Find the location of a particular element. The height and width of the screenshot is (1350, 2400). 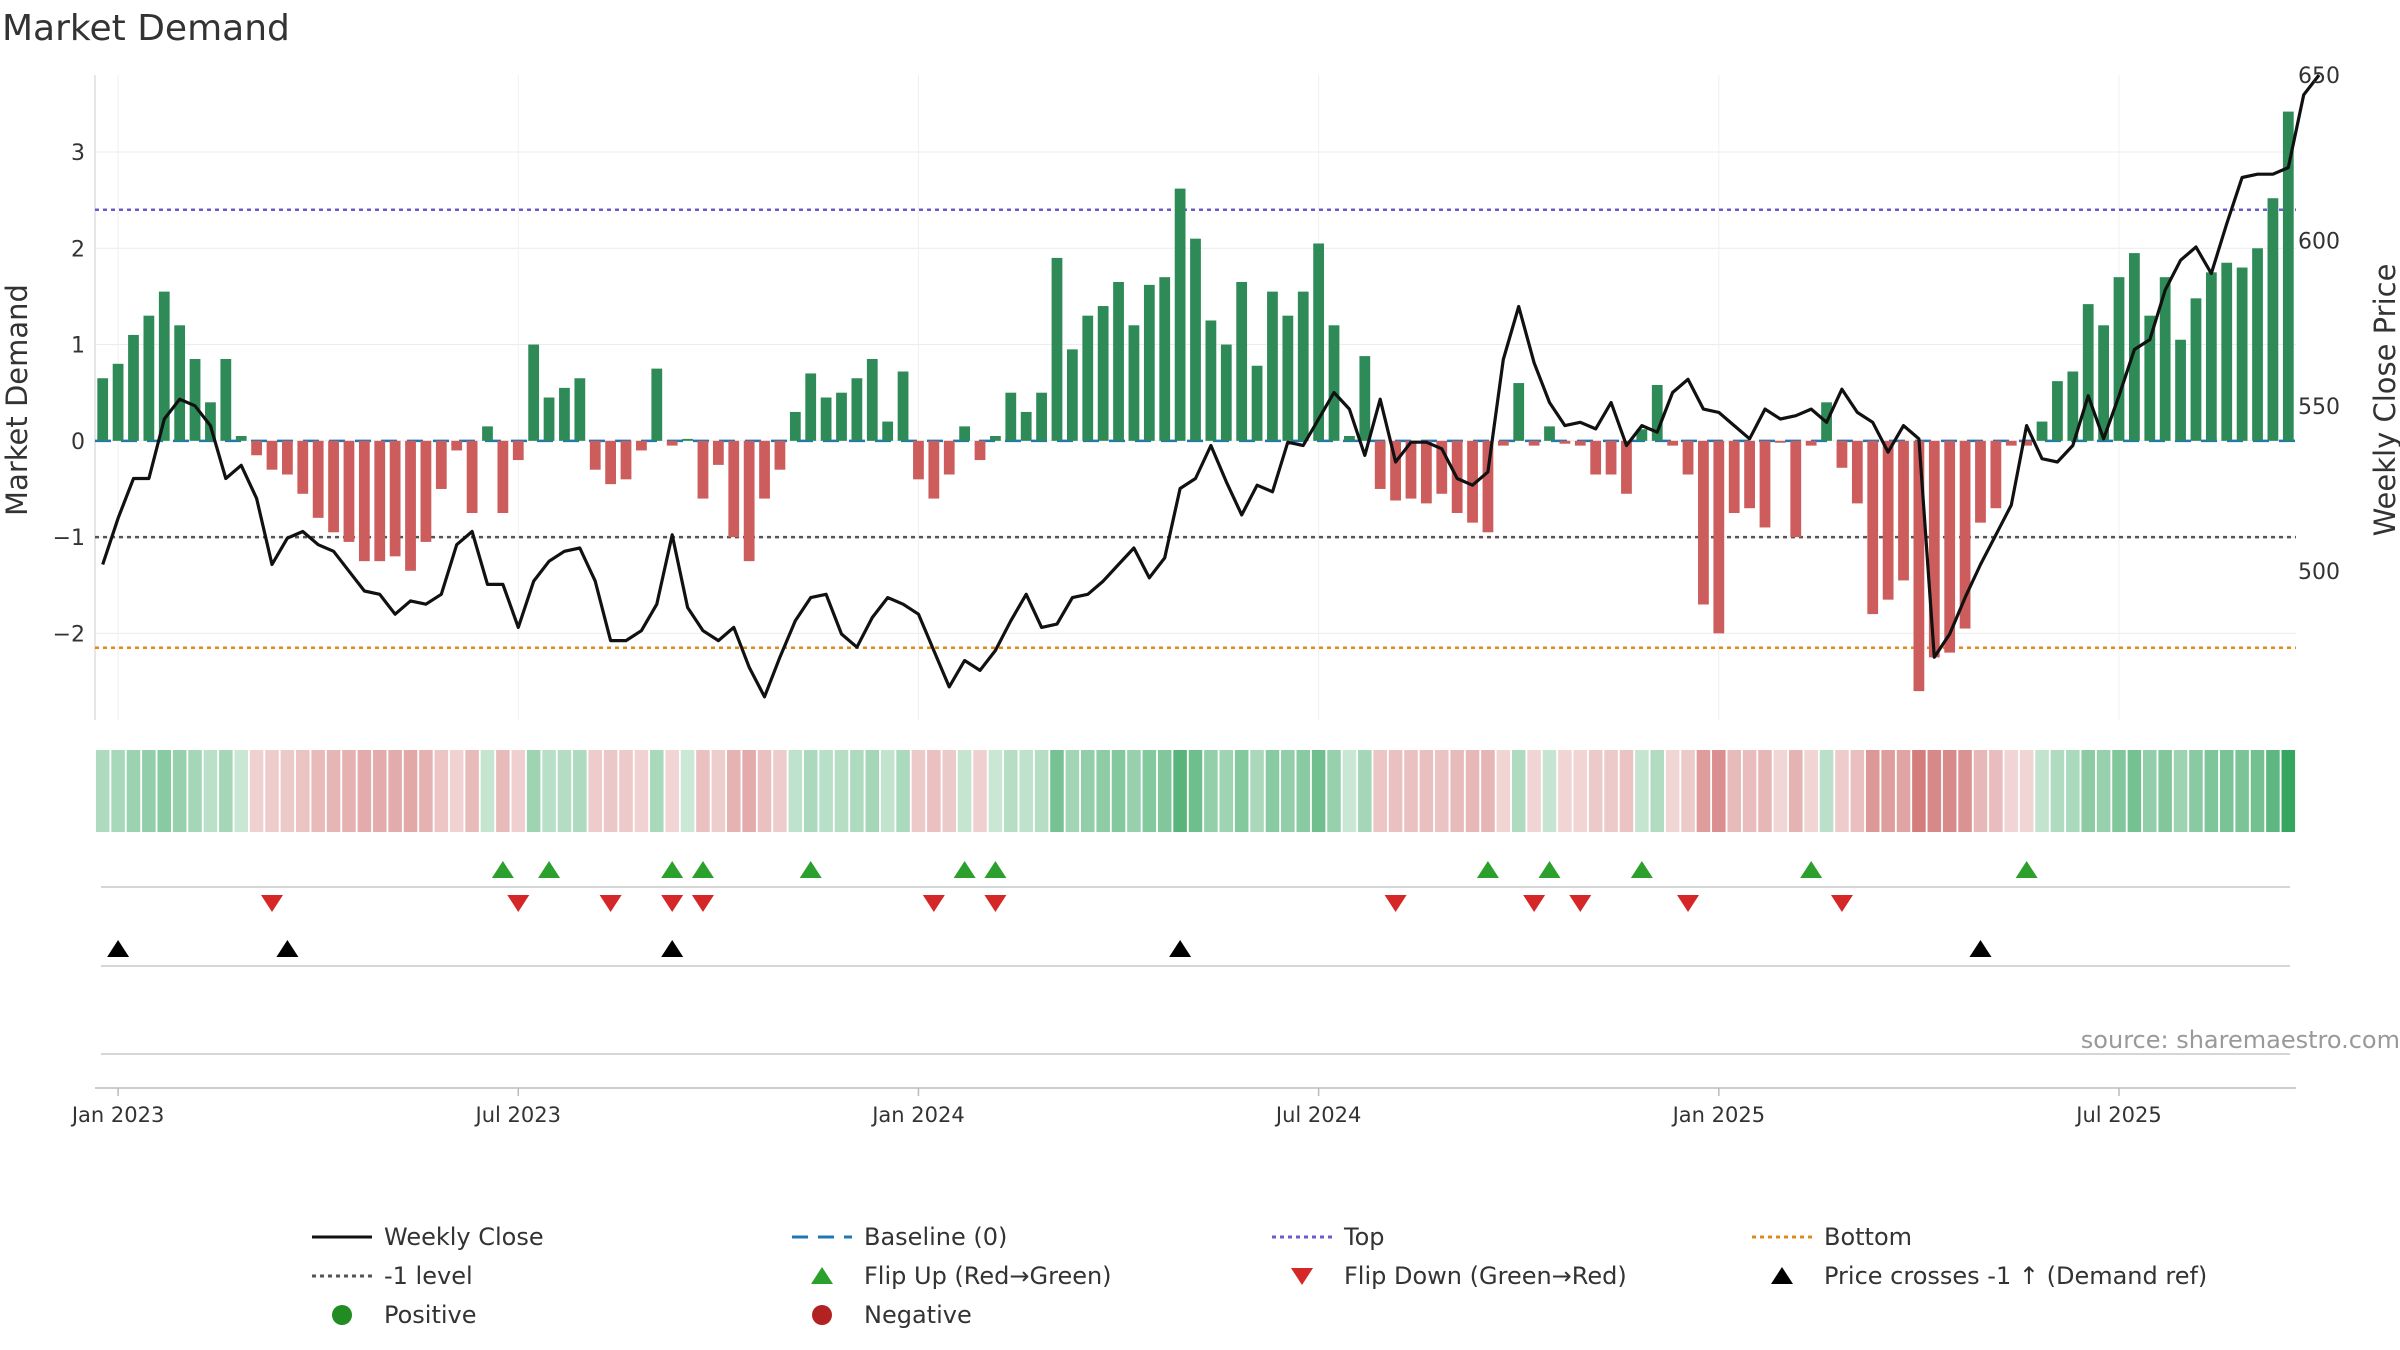

y2-tick-label: 500 is located at coordinates (2319, 572).